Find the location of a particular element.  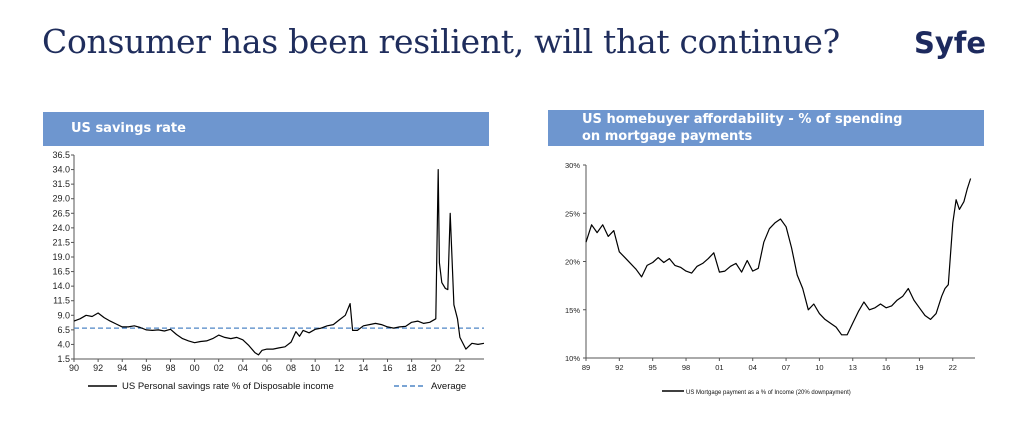

affordability-x-tick-label: 22 is located at coordinates (953, 367).